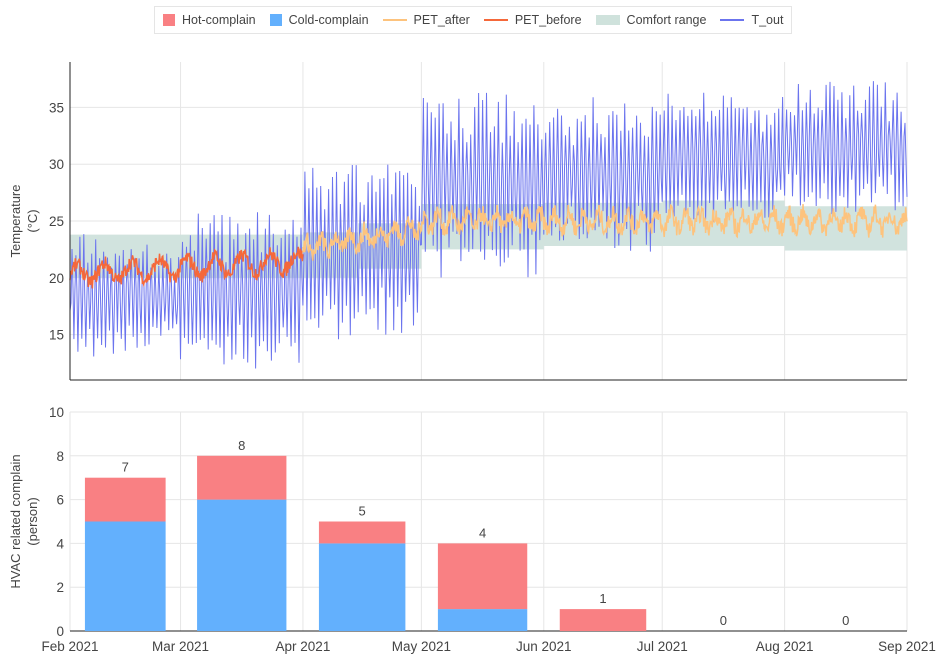 The height and width of the screenshot is (656, 949). I want to click on x-tick-label: Jun 2021, so click(544, 646).